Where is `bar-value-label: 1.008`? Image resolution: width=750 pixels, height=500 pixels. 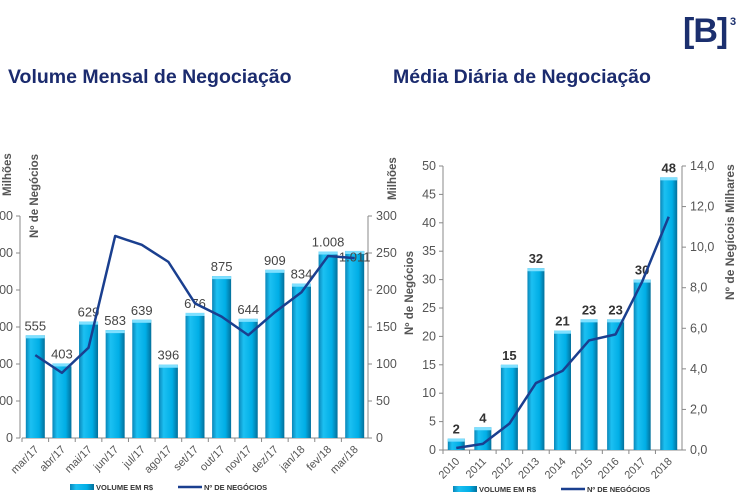
bar-value-label: 1.008 is located at coordinates (328, 242).